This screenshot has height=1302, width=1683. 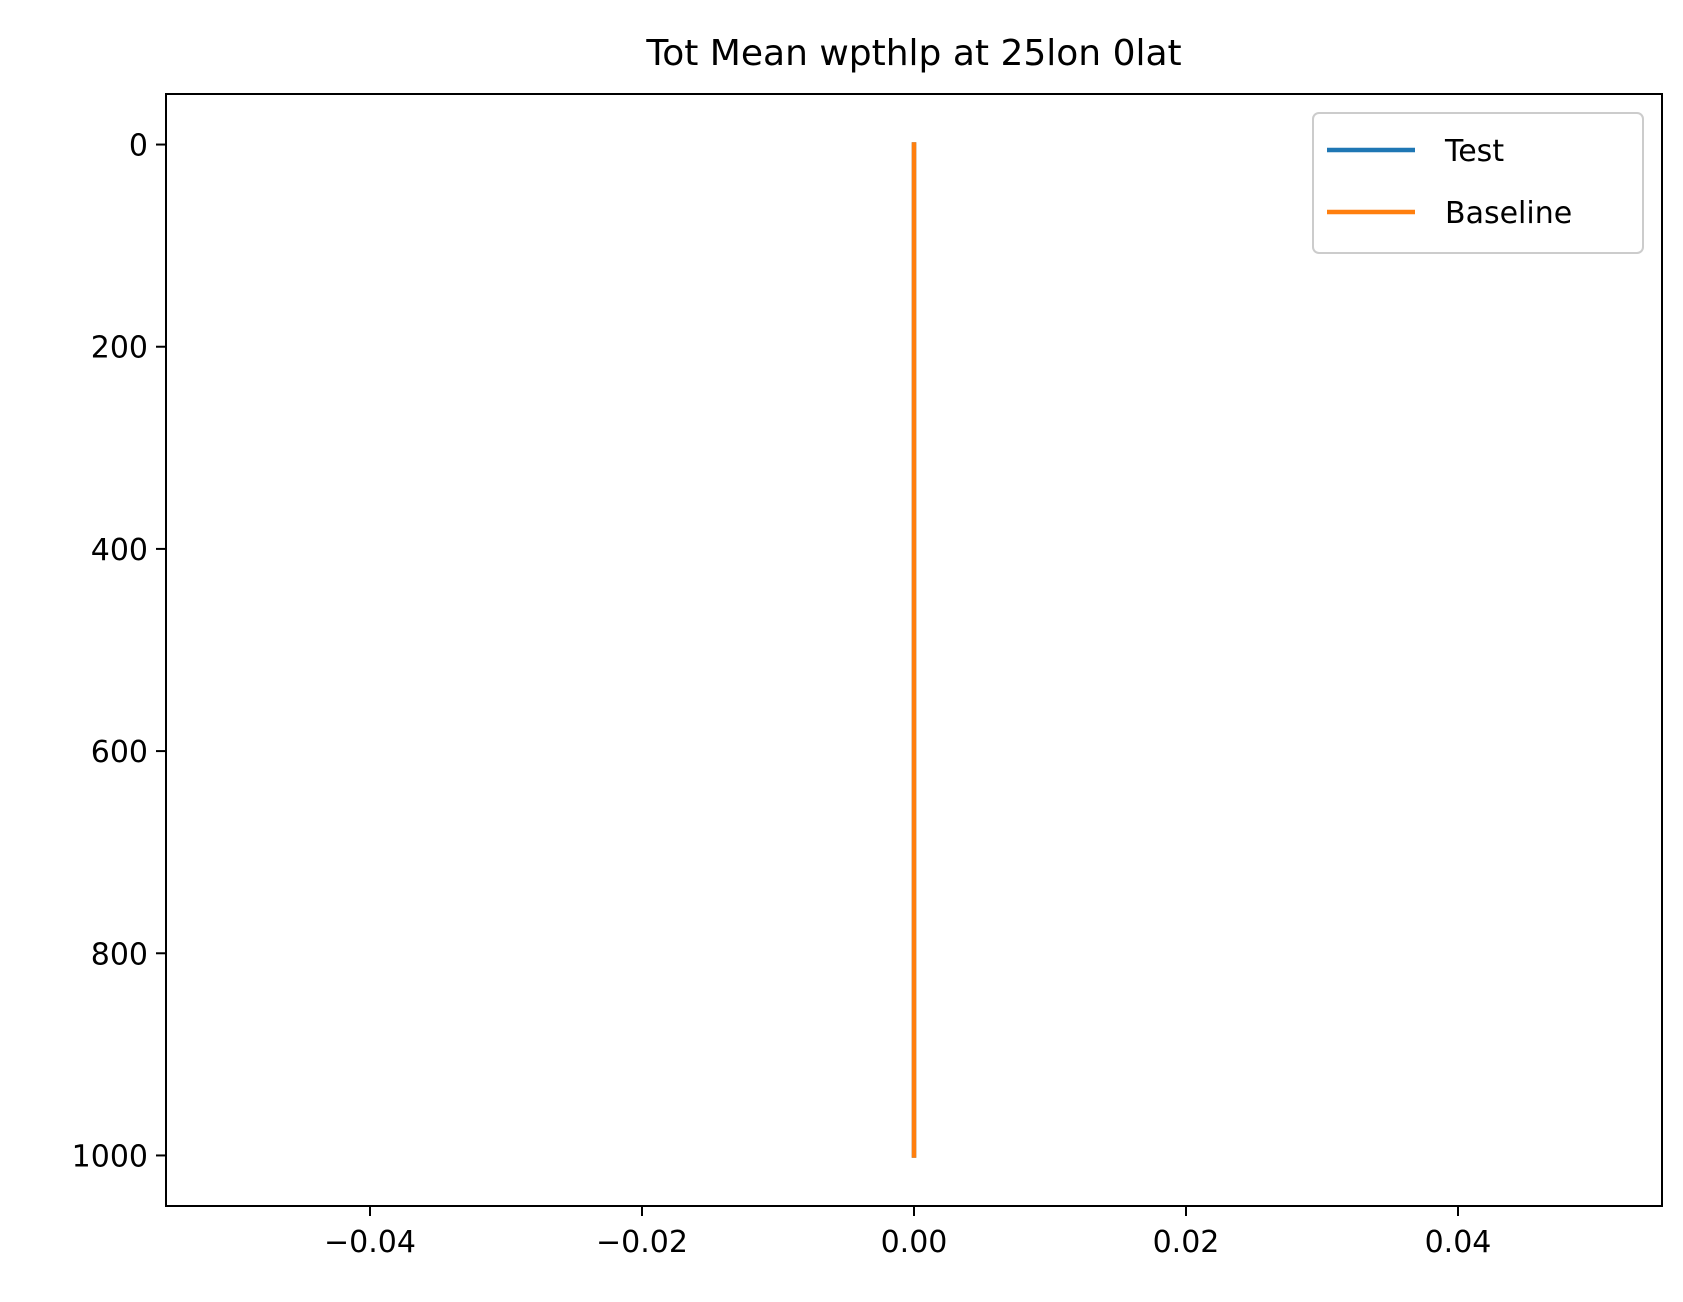 I want to click on x-tick-label: 0.02, so click(x=1186, y=1242).